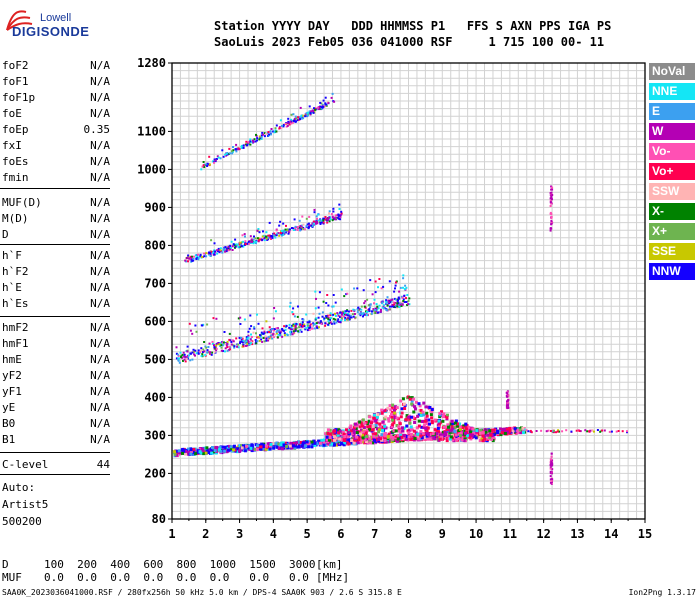 The height and width of the screenshot is (600, 700). Describe the element at coordinates (374, 534) in the screenshot. I see `x-tick-label: 7` at that location.